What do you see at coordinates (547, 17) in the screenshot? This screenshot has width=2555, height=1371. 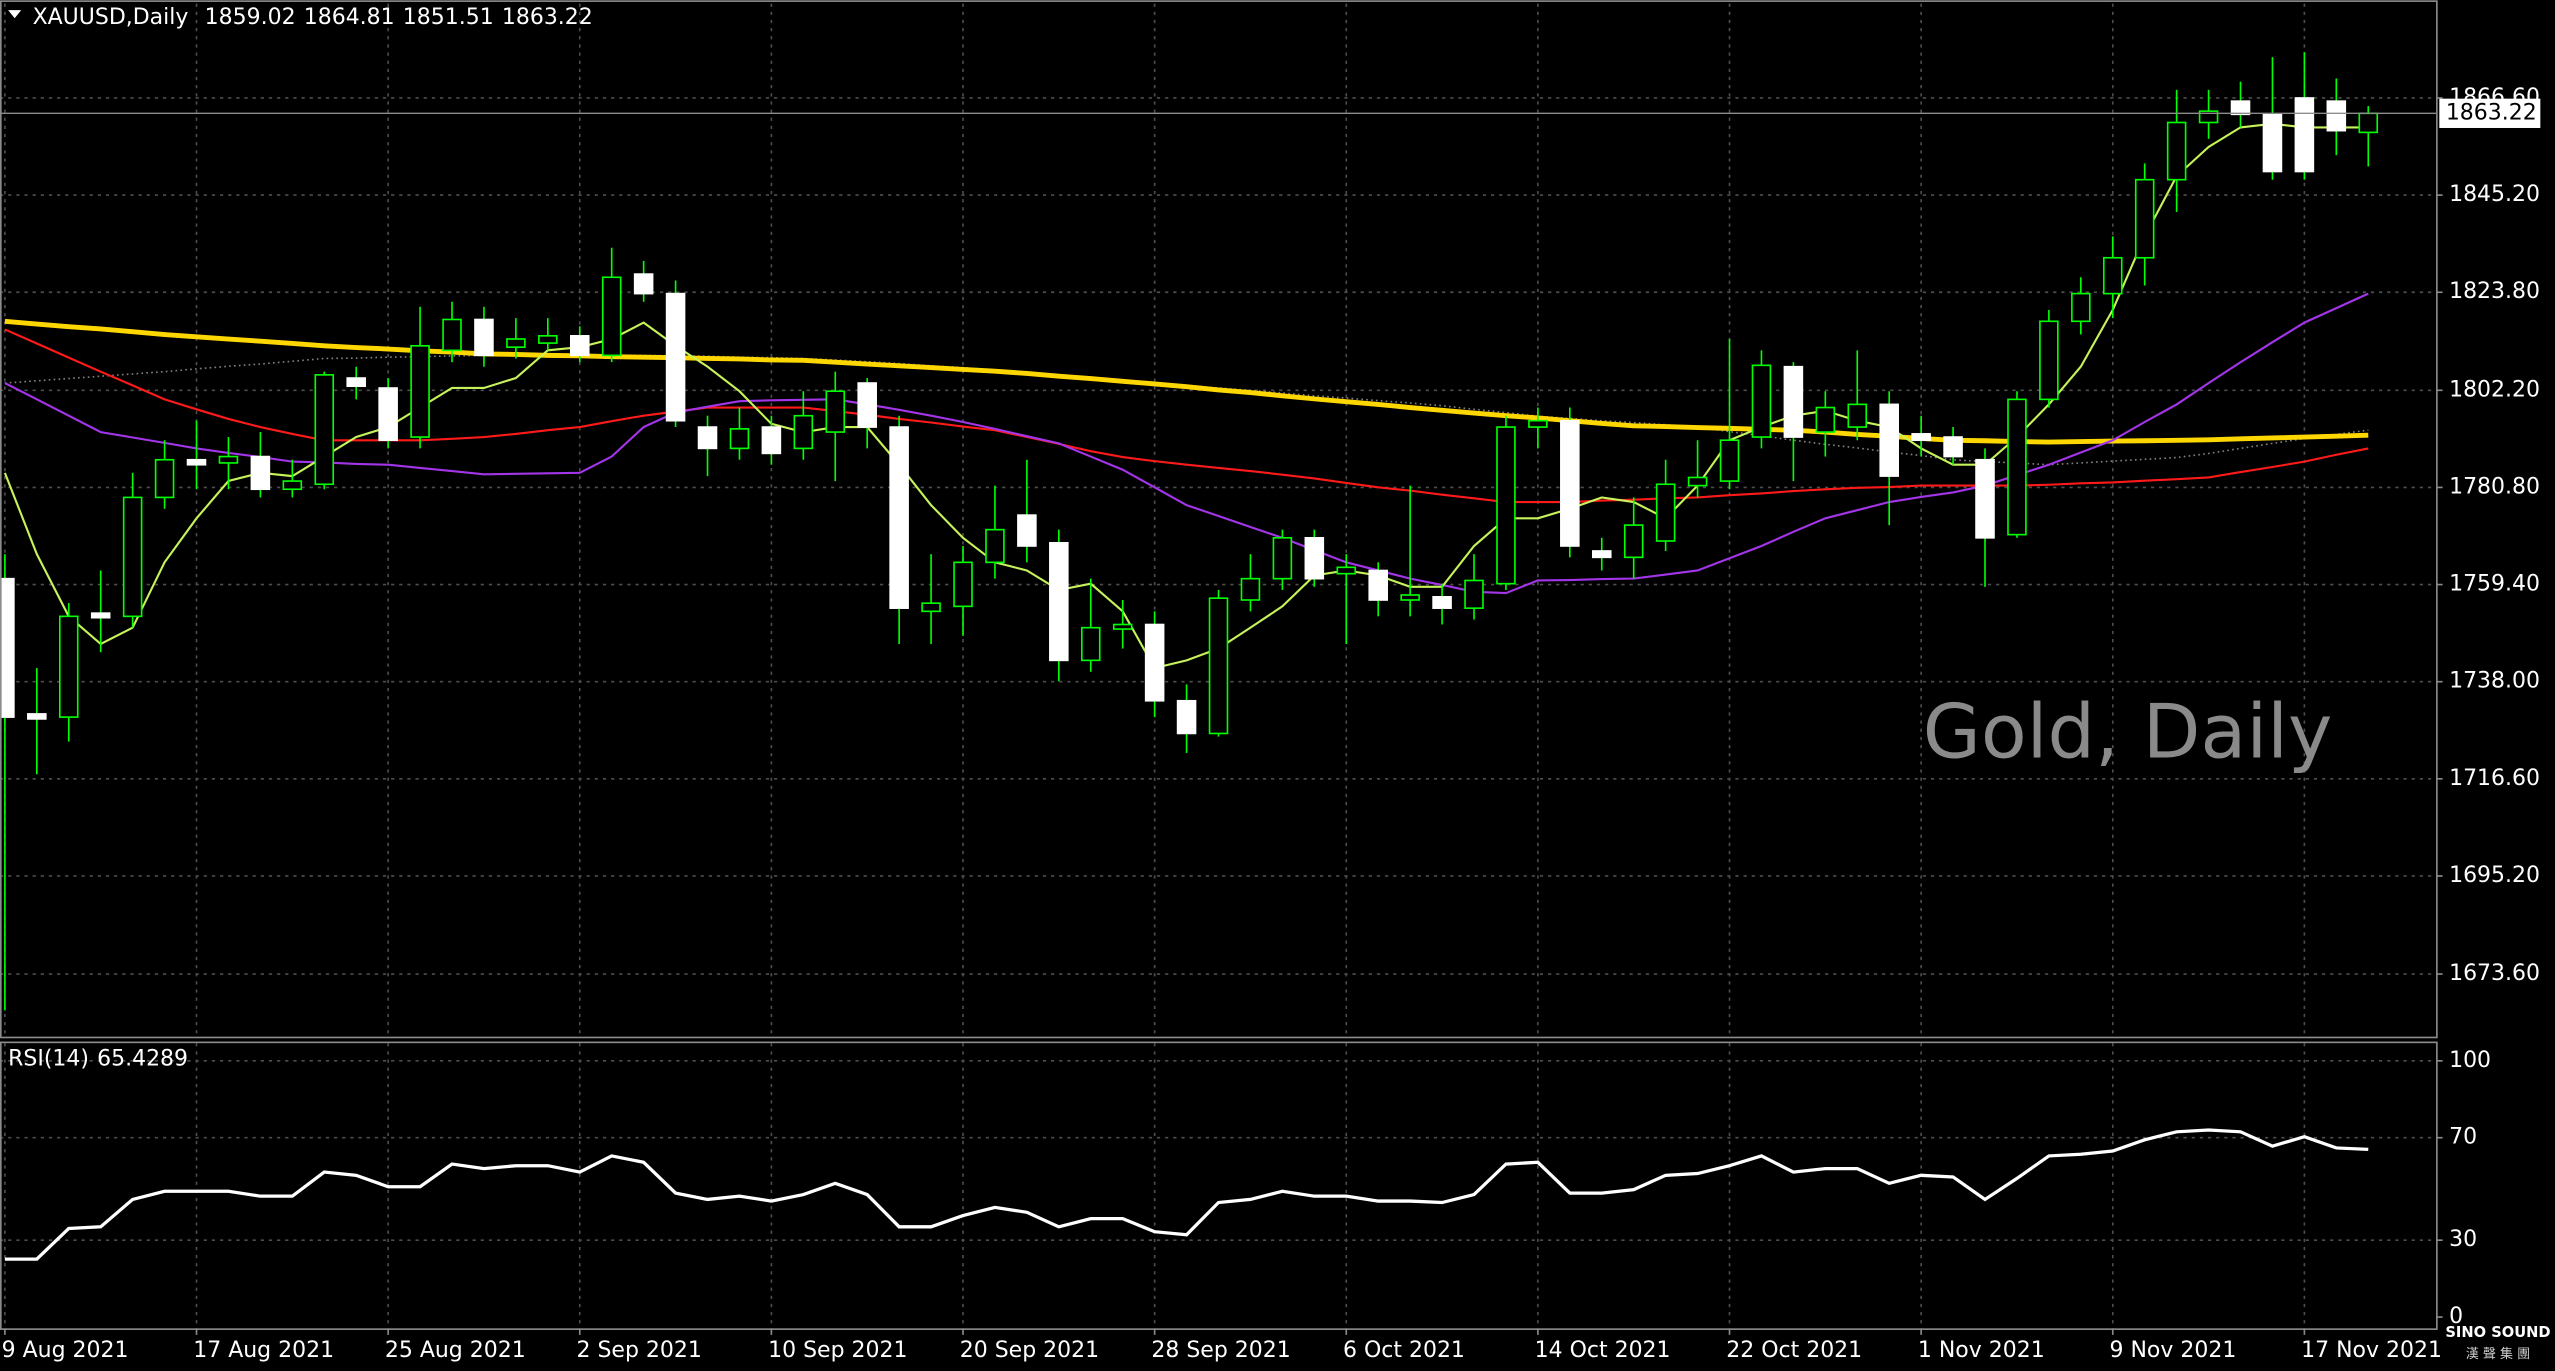 I see `close-value: 1863.22` at bounding box center [547, 17].